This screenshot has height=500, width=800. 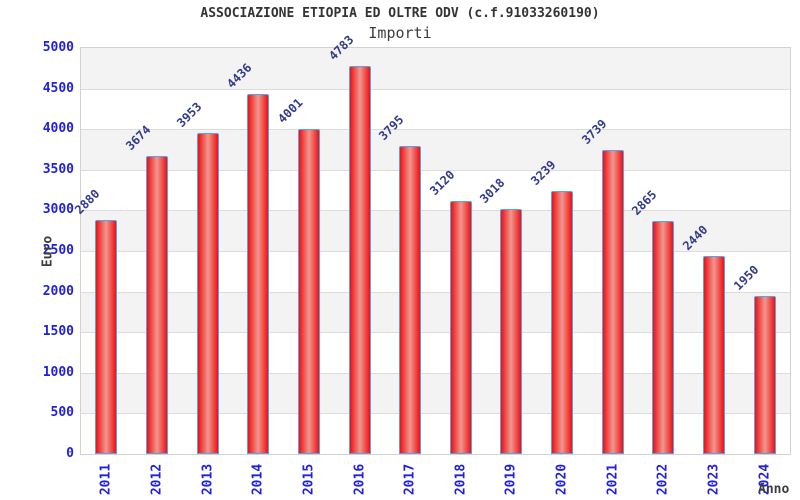 What do you see at coordinates (562, 479) in the screenshot?
I see `x-tick-label: 2020` at bounding box center [562, 479].